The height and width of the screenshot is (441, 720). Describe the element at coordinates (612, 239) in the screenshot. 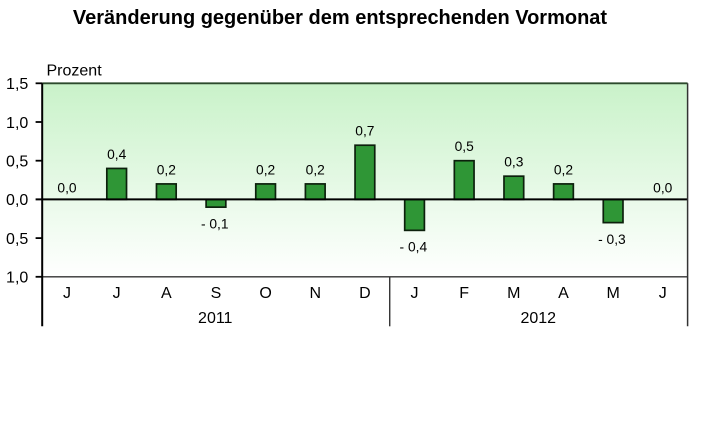

I see `svg-text: - 0,3` at that location.